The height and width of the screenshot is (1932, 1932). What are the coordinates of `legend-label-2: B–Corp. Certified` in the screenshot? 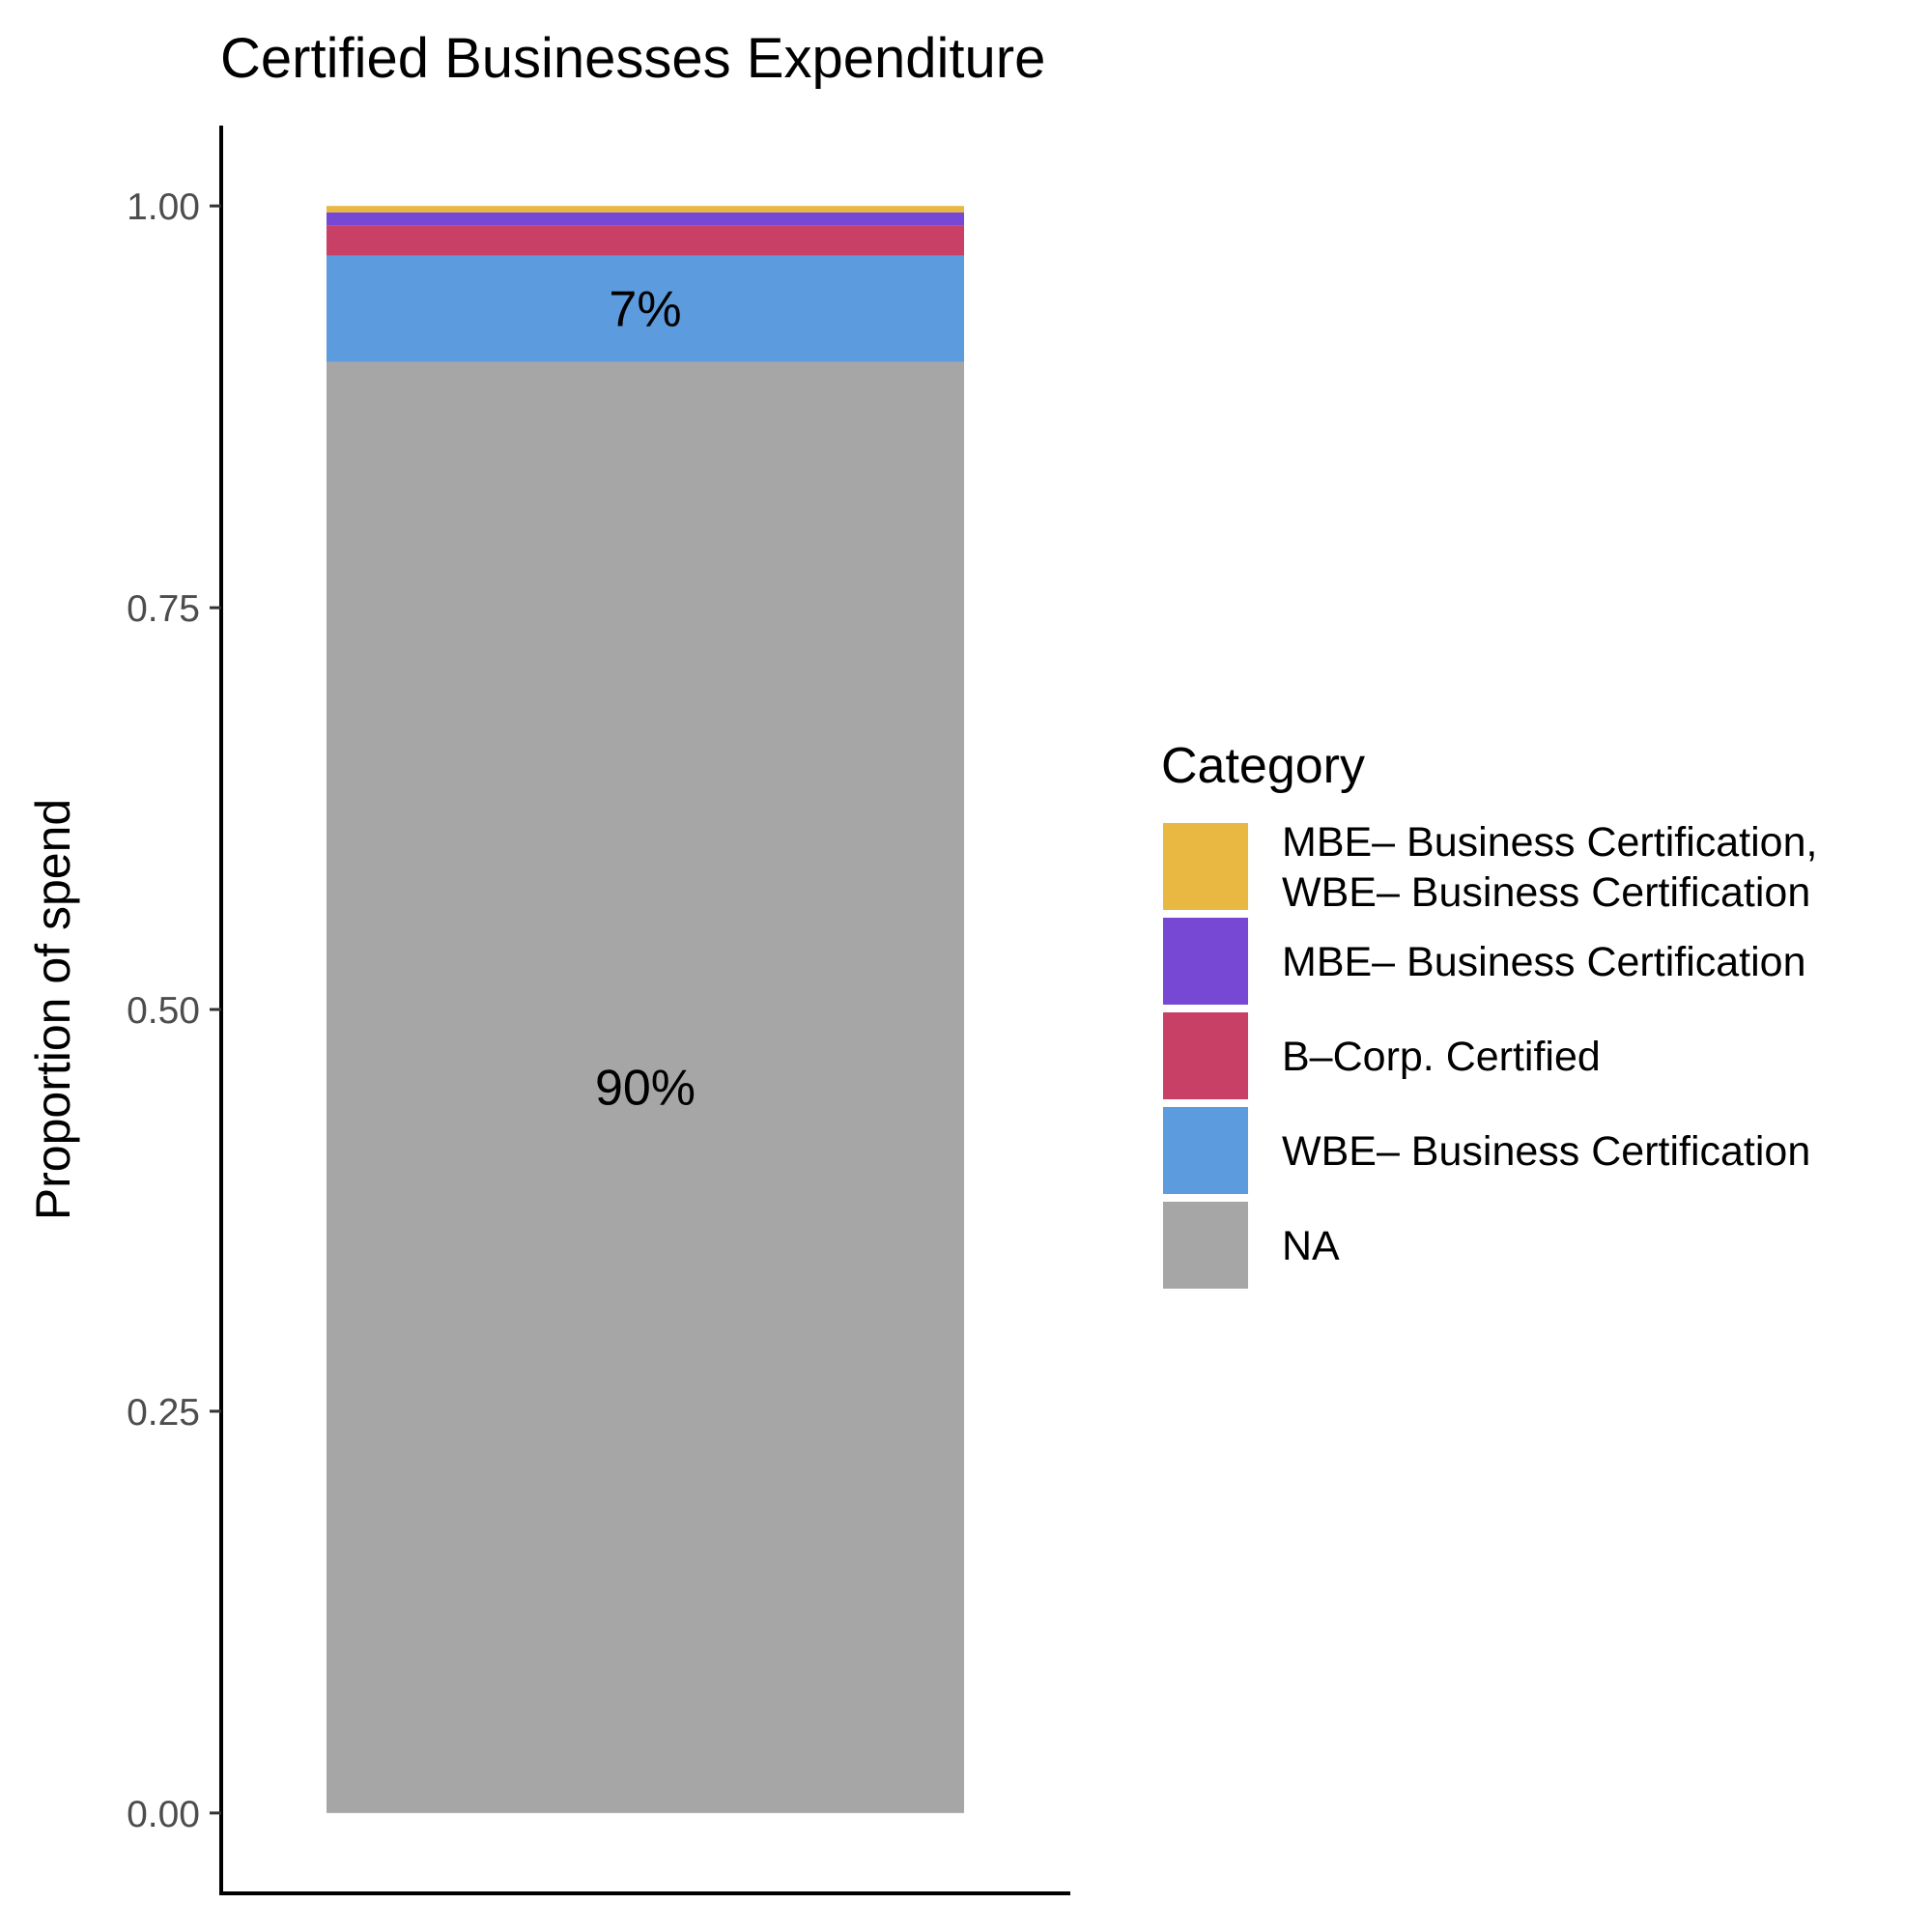 It's located at (1441, 1057).